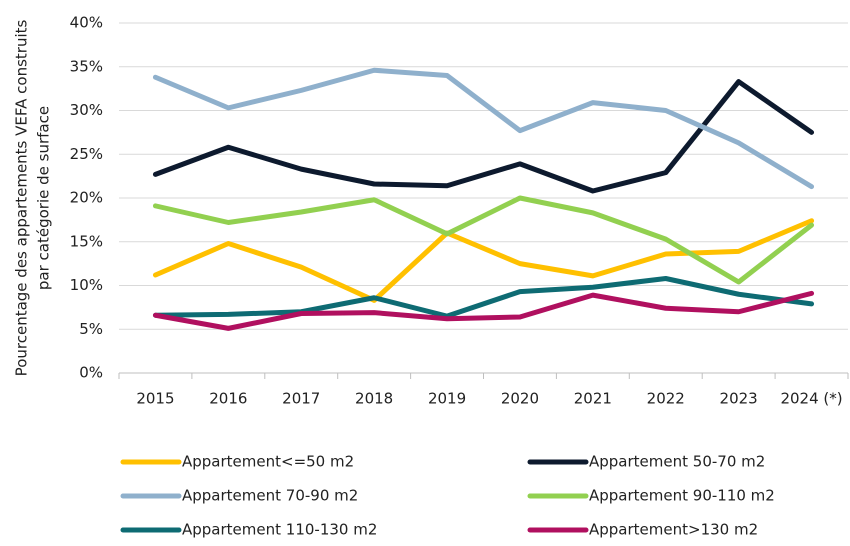 This screenshot has width=850, height=546. I want to click on x-tick-label: 2017, so click(301, 399).